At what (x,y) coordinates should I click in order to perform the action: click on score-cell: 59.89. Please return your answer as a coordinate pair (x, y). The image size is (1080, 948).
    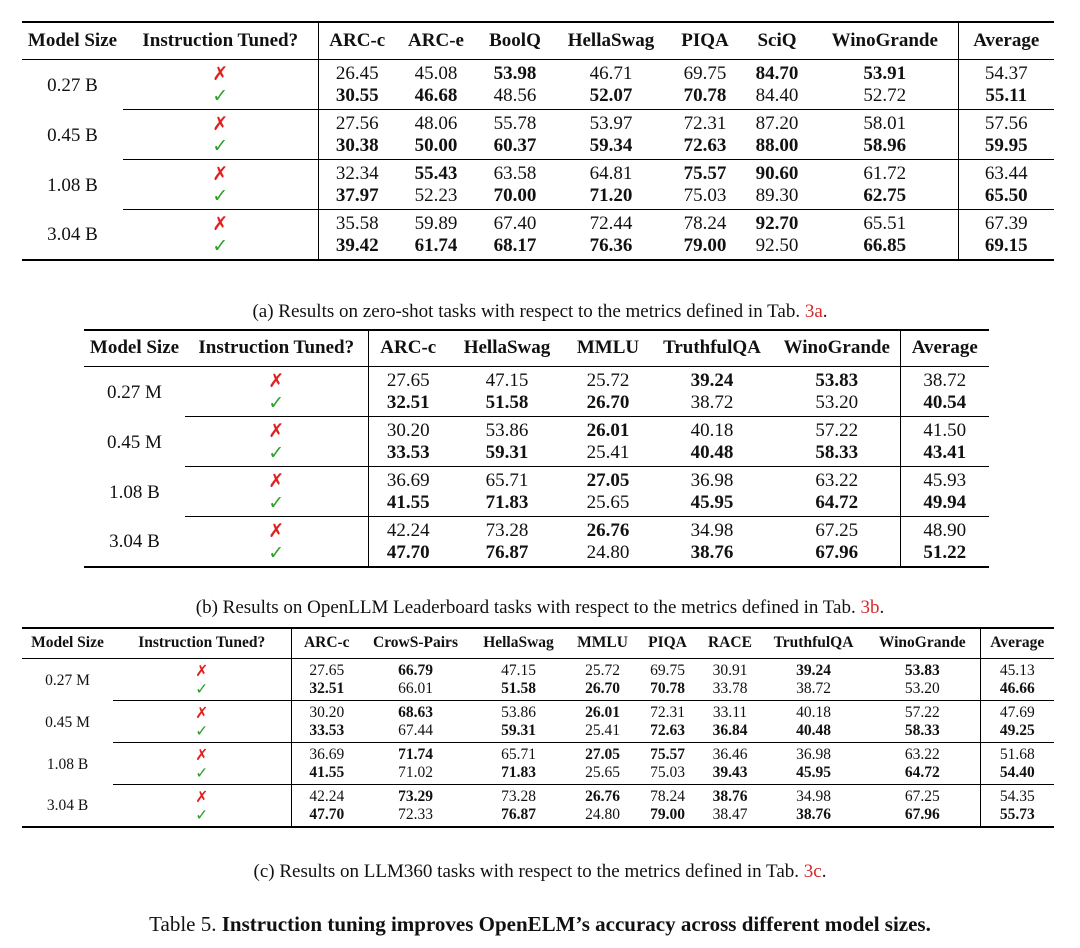
    Looking at the image, I should click on (436, 223).